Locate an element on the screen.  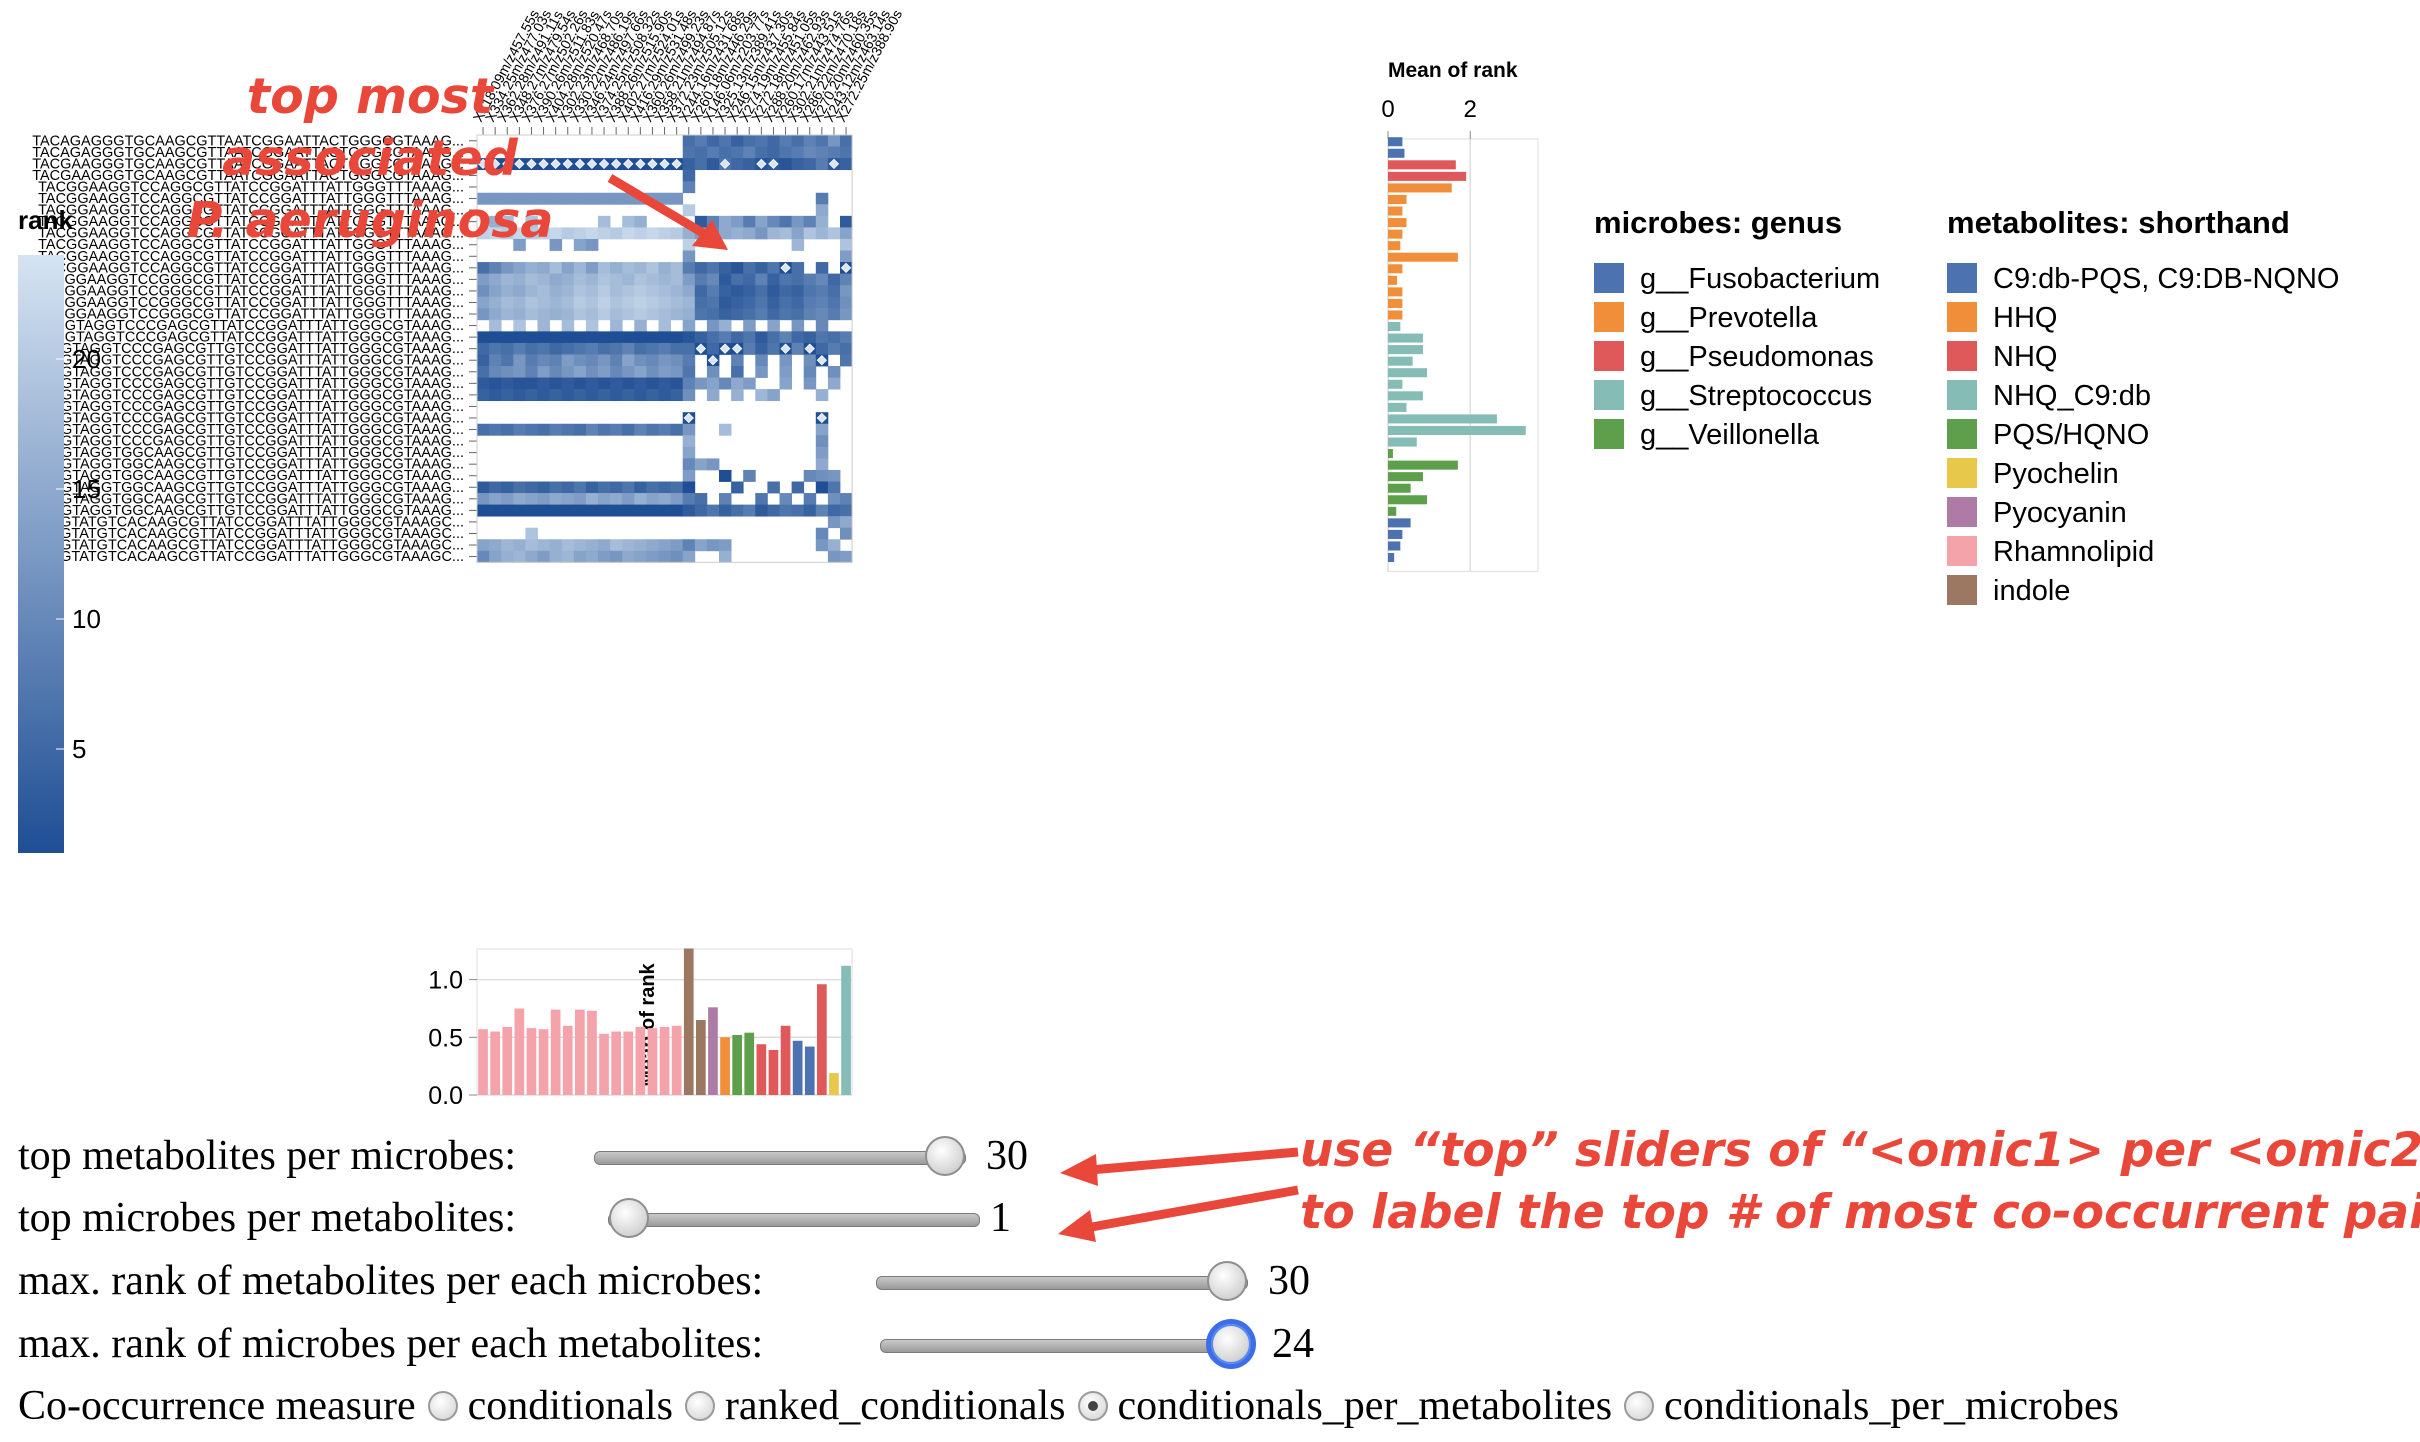
max-rank-metabolites-slider is located at coordinates (1062, 1281).